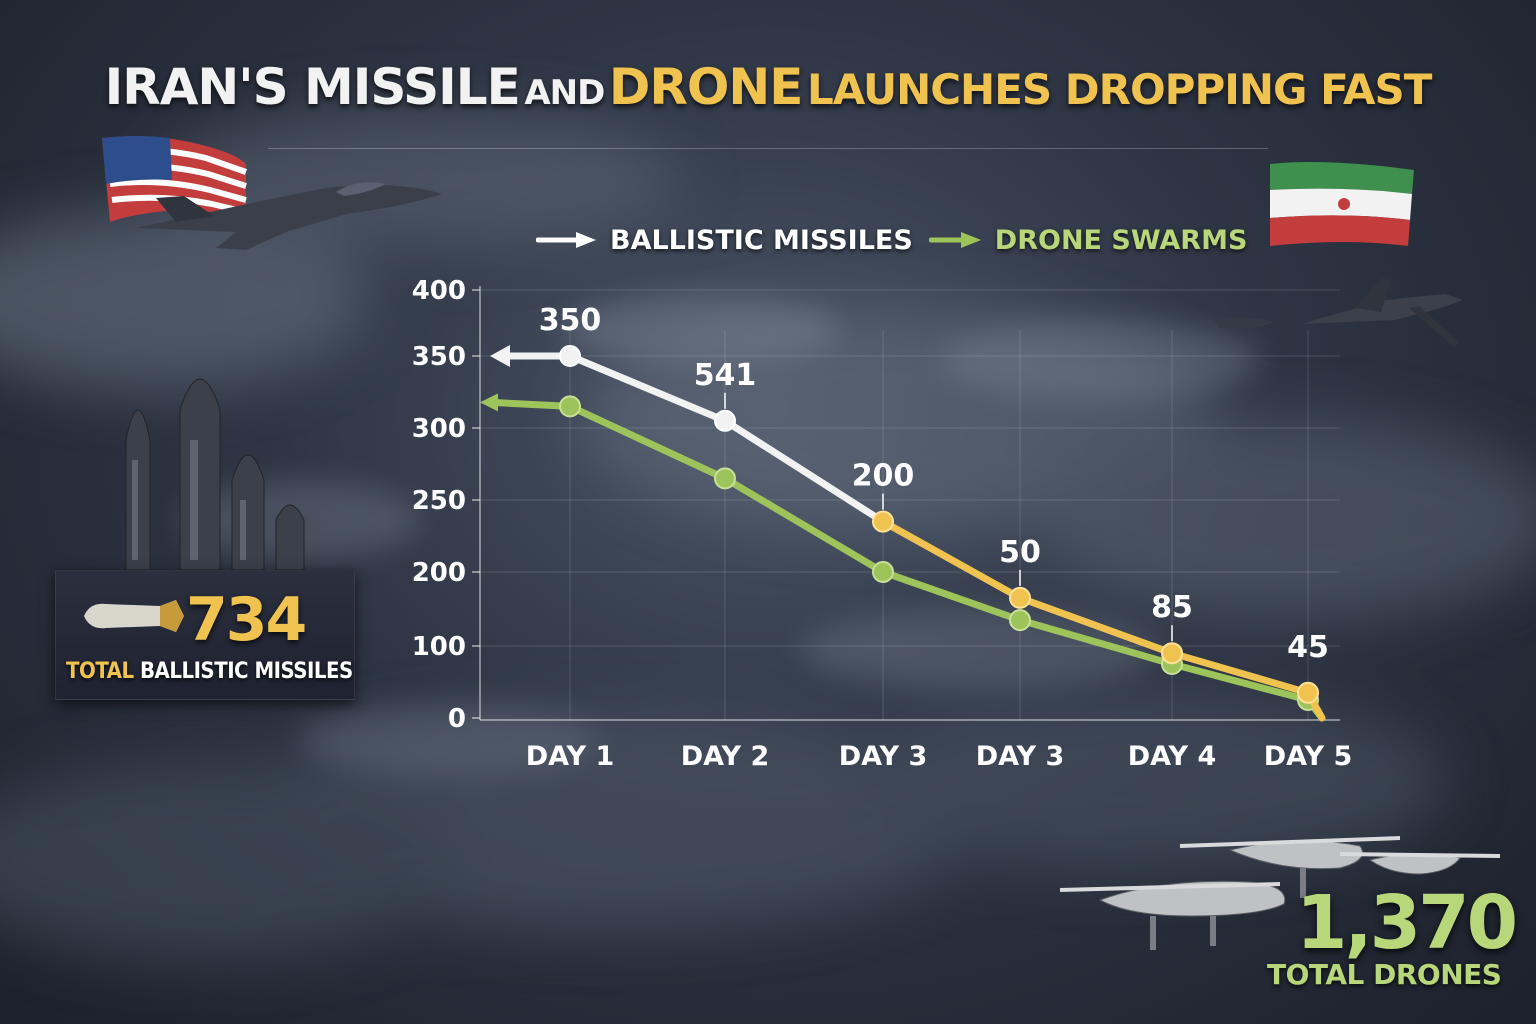 This screenshot has height=1024, width=1536. I want to click on missiles-label-rest: BALLISTIC MISSILES, so click(246, 671).